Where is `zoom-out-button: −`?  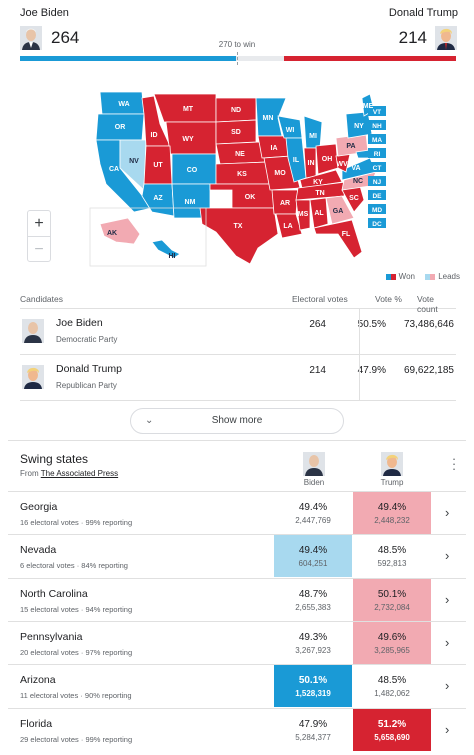
zoom-out-button: − is located at coordinates (39, 248).